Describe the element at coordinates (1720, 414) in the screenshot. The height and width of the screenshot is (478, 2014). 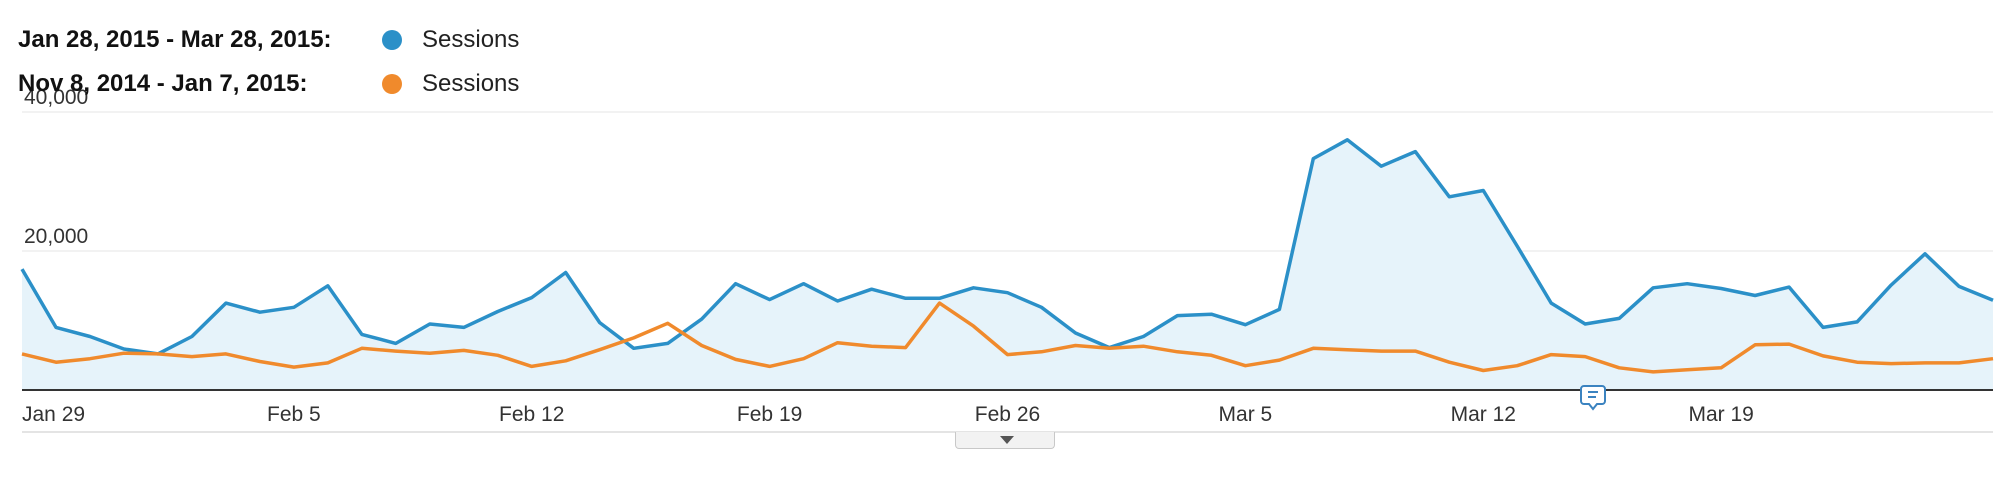
I see `x-tick-label: Mar 19` at that location.